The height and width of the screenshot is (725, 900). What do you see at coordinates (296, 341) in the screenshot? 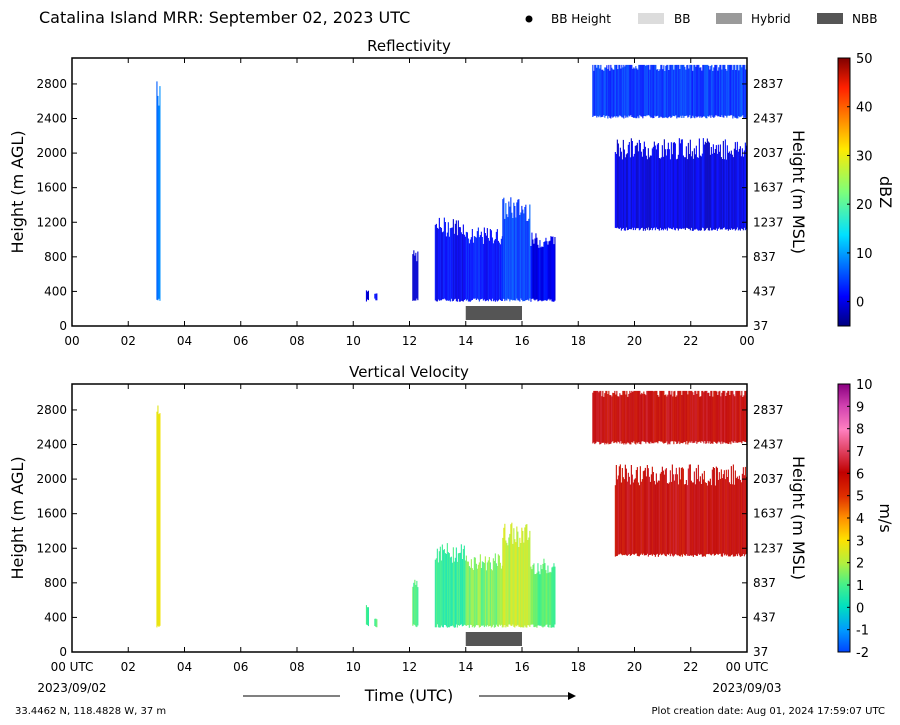
I see `x-tick-label: 08` at bounding box center [296, 341].